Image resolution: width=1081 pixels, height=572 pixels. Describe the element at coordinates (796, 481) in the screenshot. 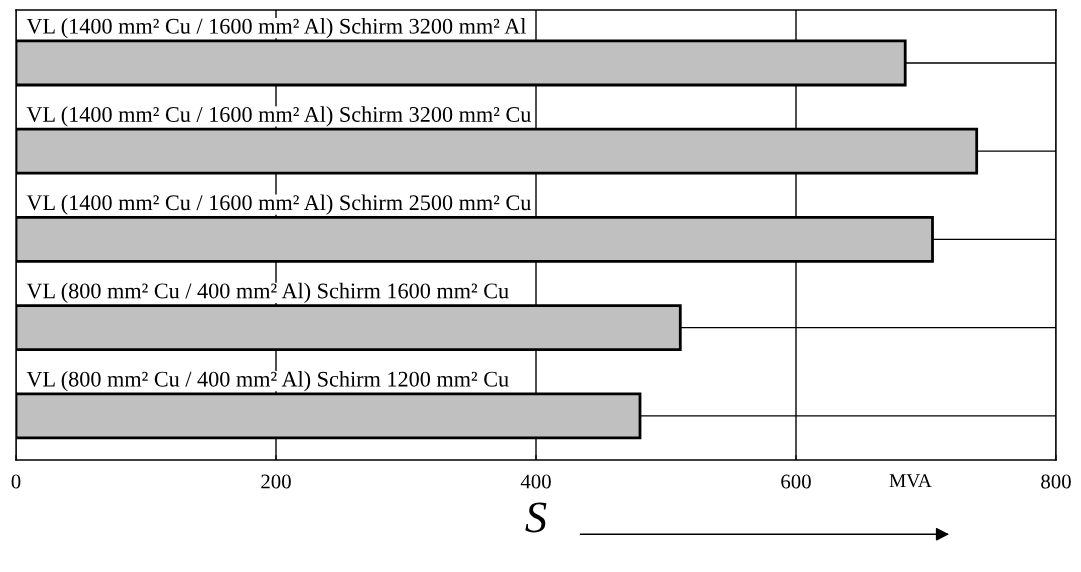

I see `x-tick-label: 600` at that location.